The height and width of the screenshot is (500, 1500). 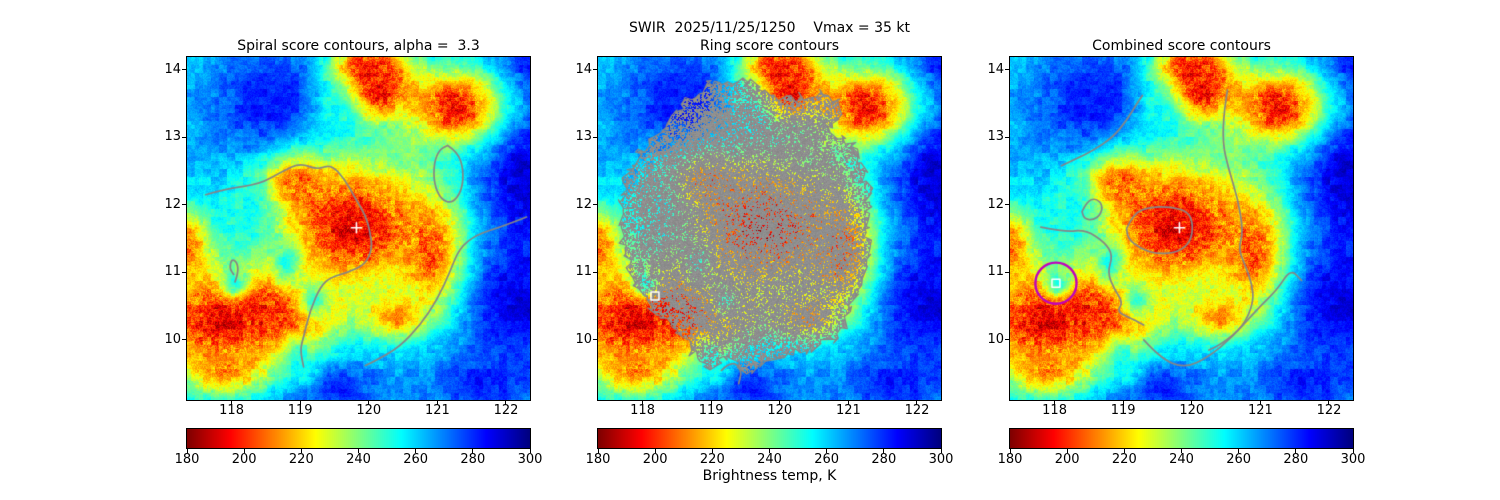 What do you see at coordinates (1181, 46) in the screenshot?
I see `panel-title-combined: Combined score contours` at bounding box center [1181, 46].